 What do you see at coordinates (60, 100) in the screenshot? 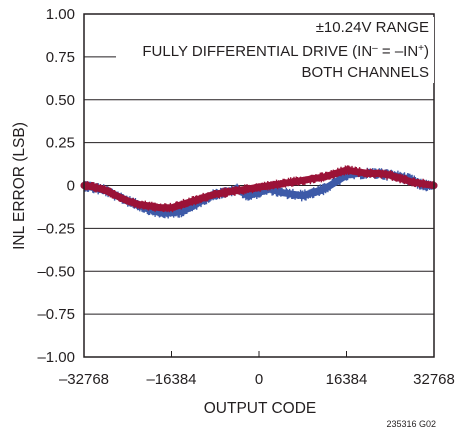
I see `y-tick-label: 0.50` at bounding box center [60, 100].